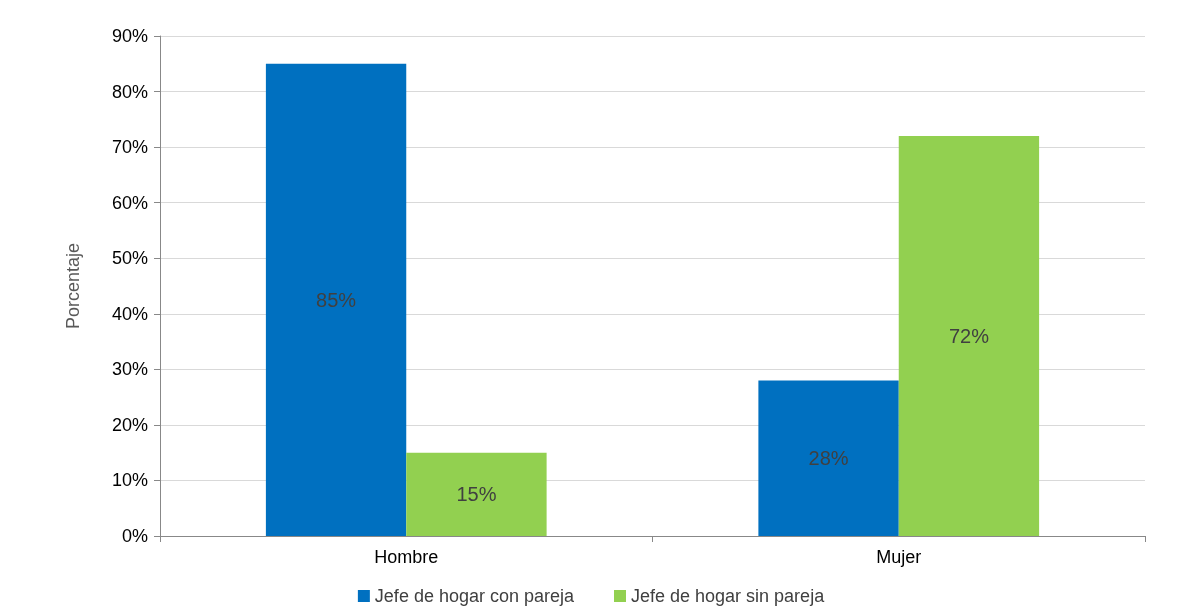  I want to click on y-tick-label: 30%, so click(129, 369).